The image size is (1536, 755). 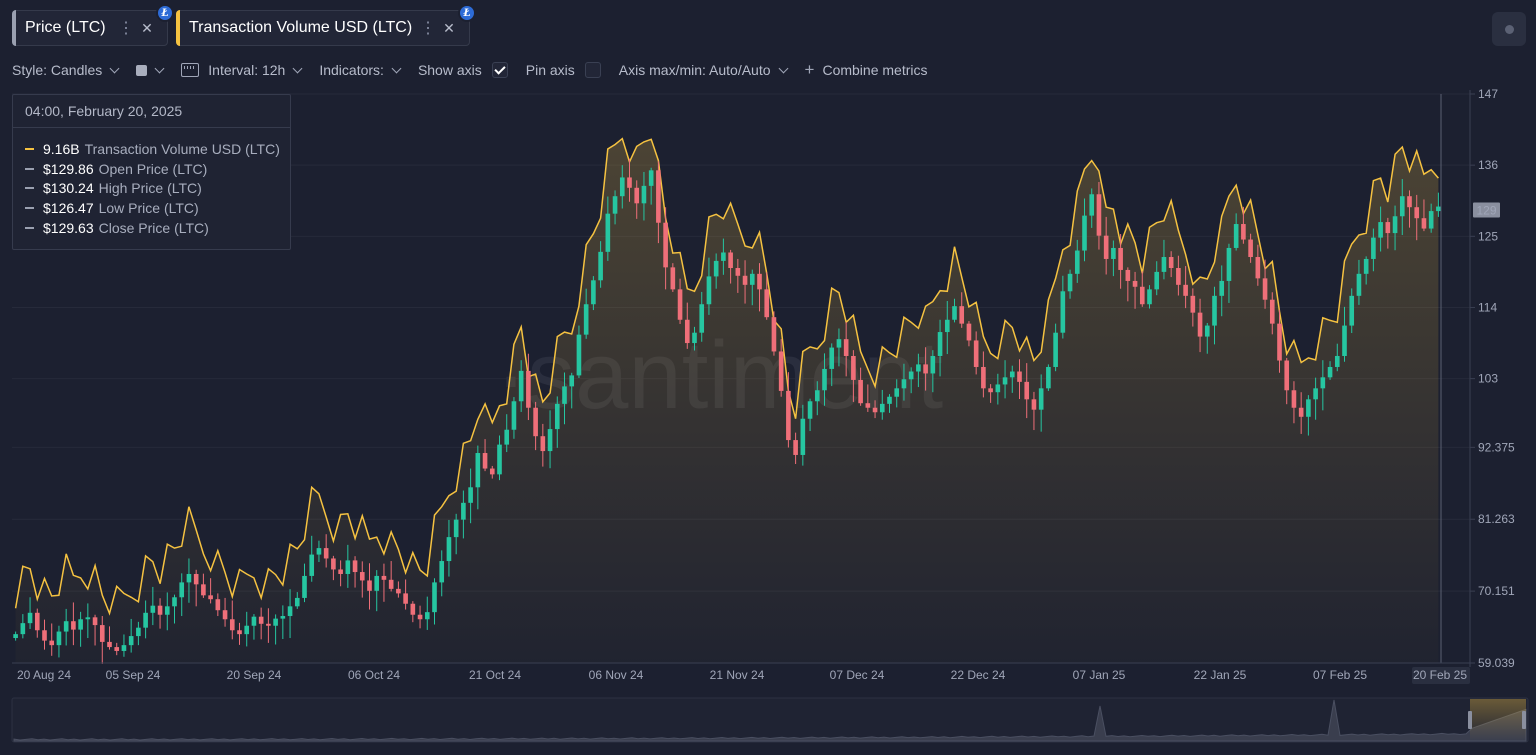 I want to click on navigator-series, so click(x=770, y=720).